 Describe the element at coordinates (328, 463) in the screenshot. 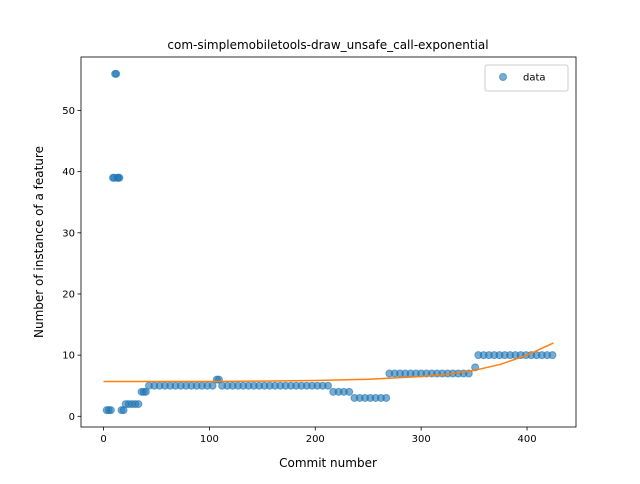

I see `x-axis-label: Commit number` at that location.